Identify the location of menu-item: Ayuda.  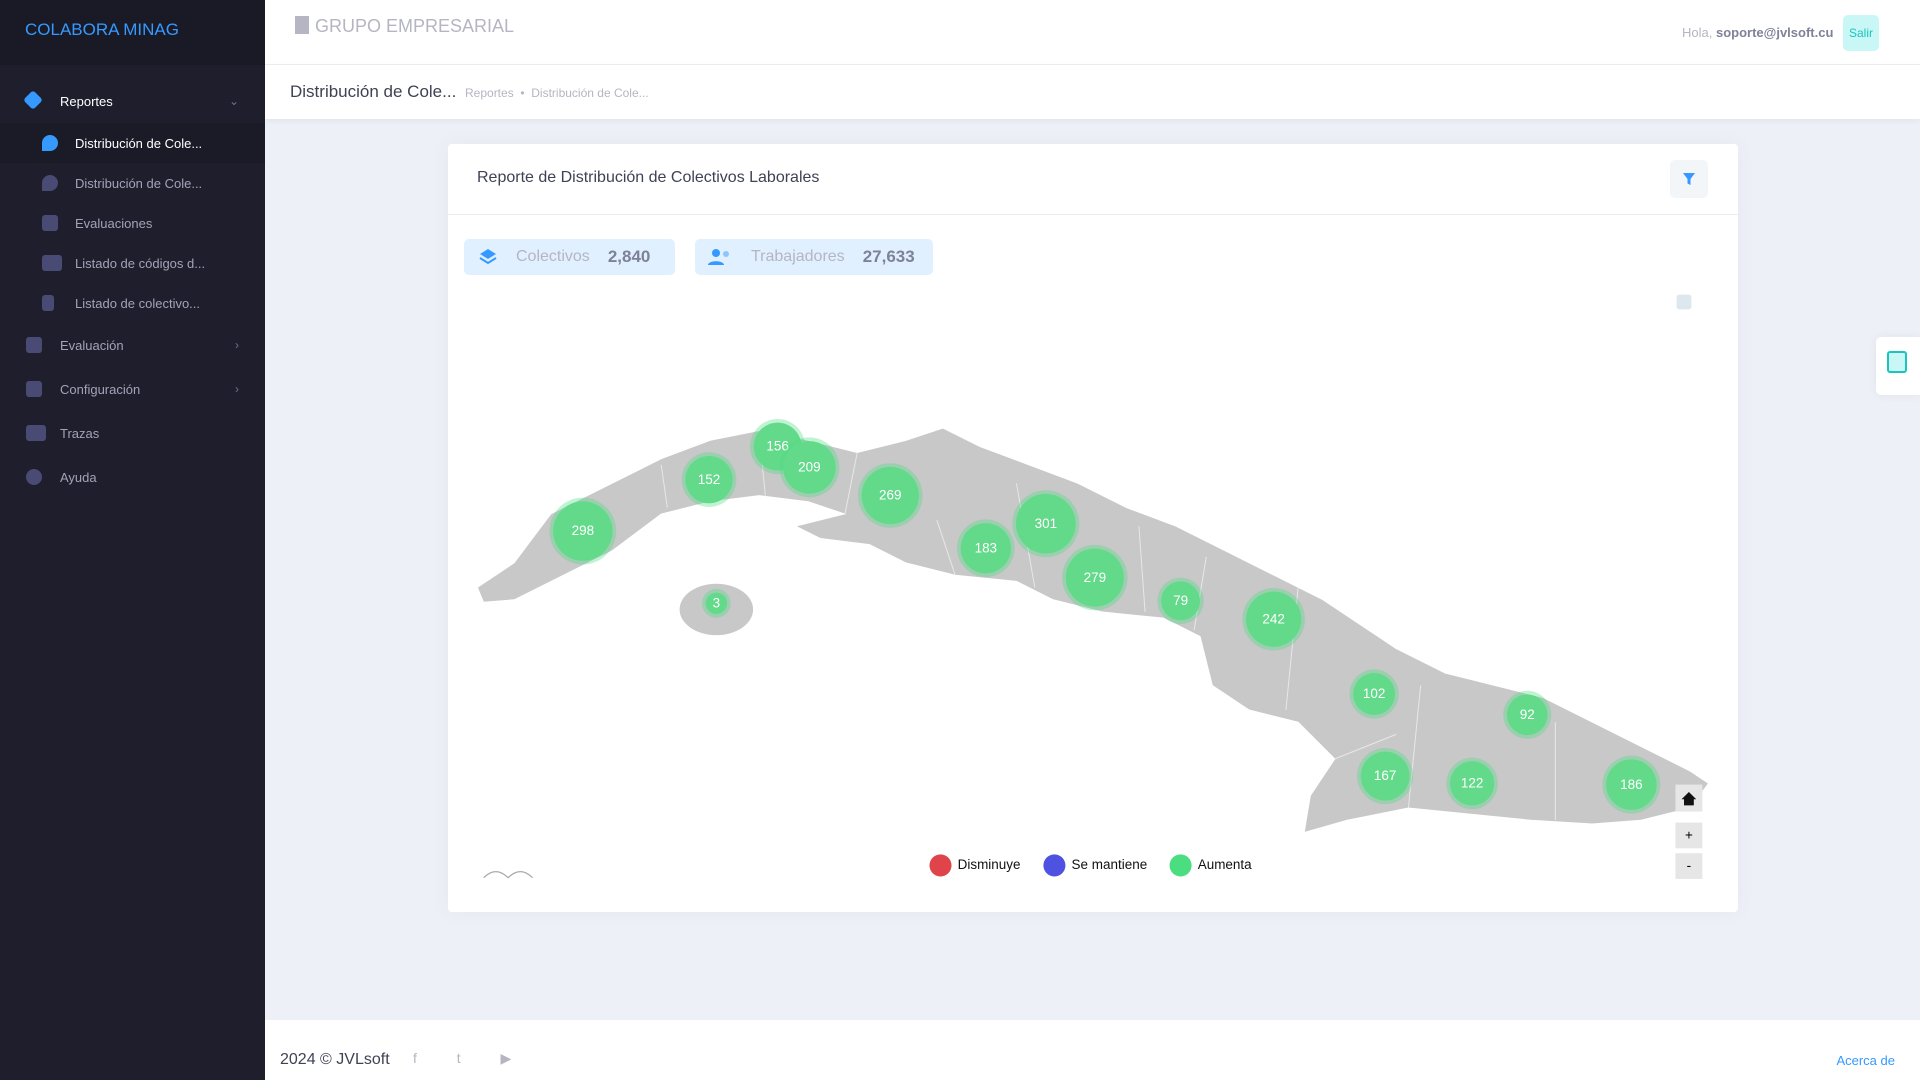
(132, 477).